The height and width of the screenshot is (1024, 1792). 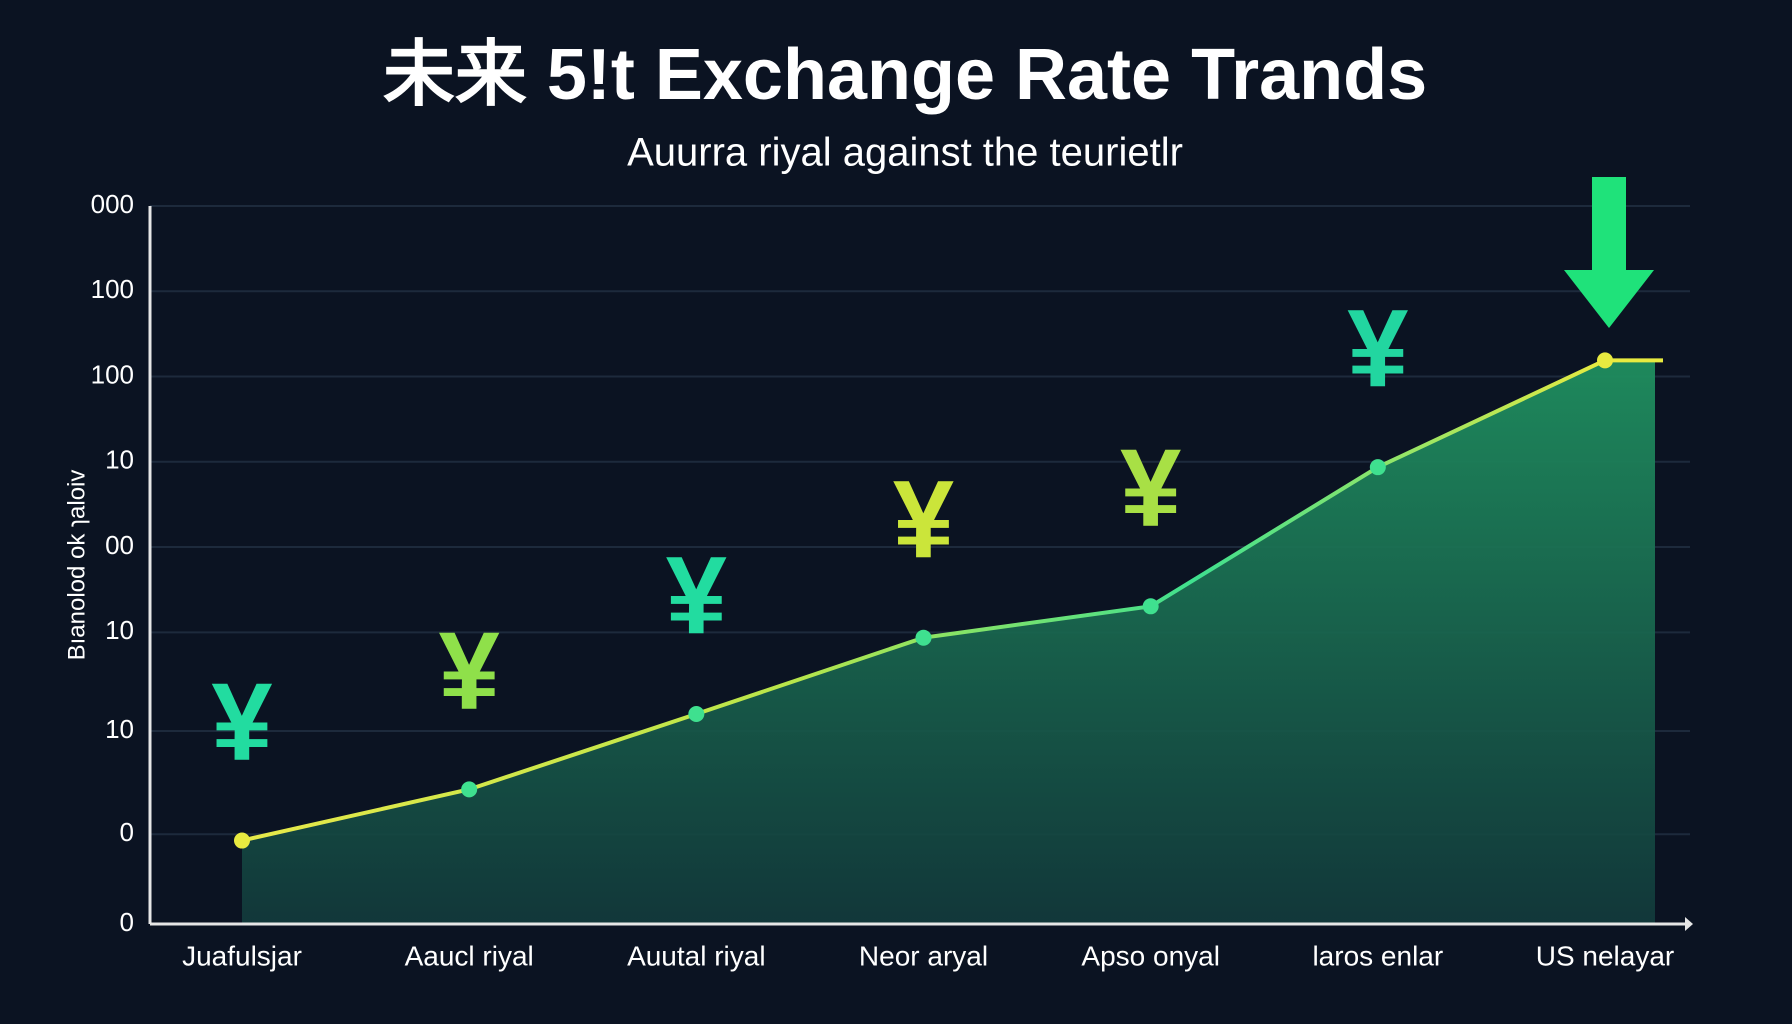 What do you see at coordinates (905, 153) in the screenshot?
I see `chart-subtitle: Auurra riyal against the teurietlr` at bounding box center [905, 153].